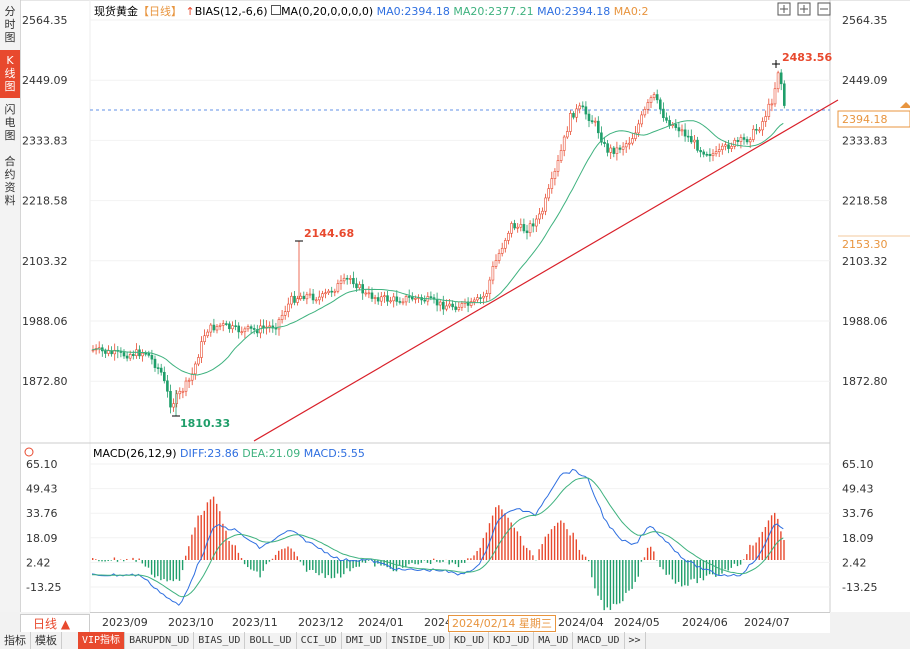 This screenshot has height=649, width=910. What do you see at coordinates (470, 640) in the screenshot?
I see `indicator-tab: KD_UD` at bounding box center [470, 640].